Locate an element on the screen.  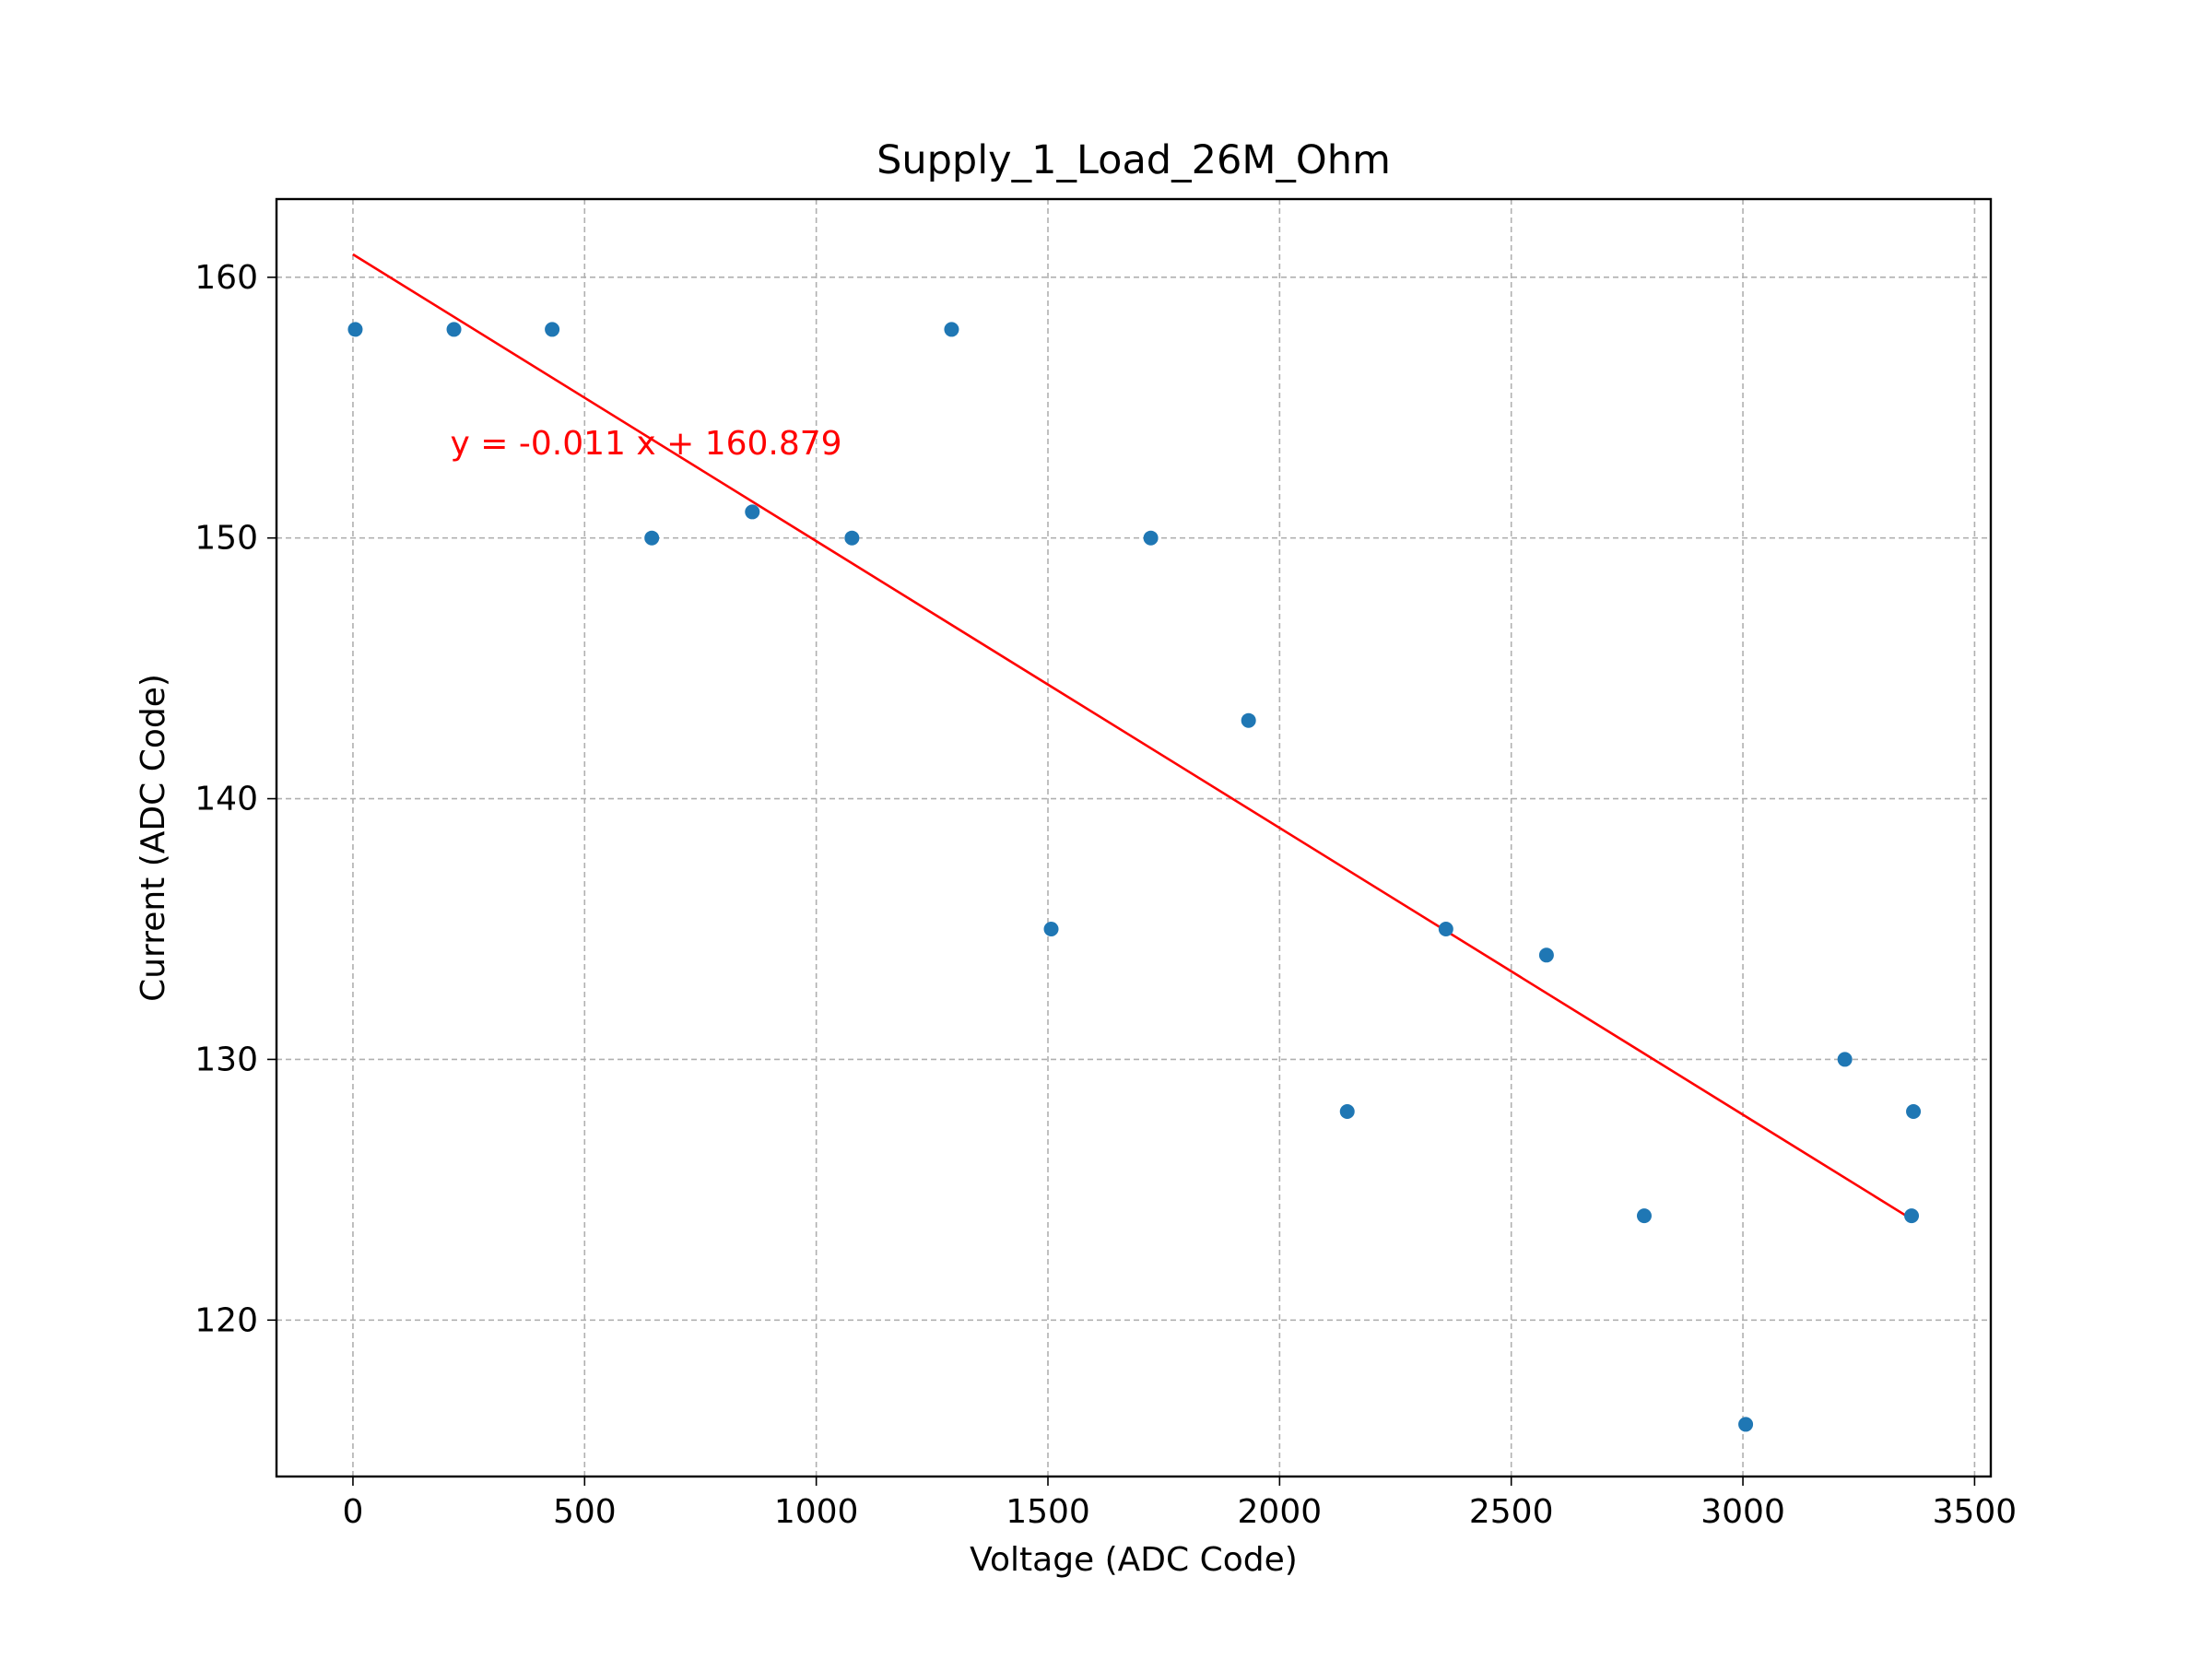
y-tick-label: 140 is located at coordinates (226, 799).